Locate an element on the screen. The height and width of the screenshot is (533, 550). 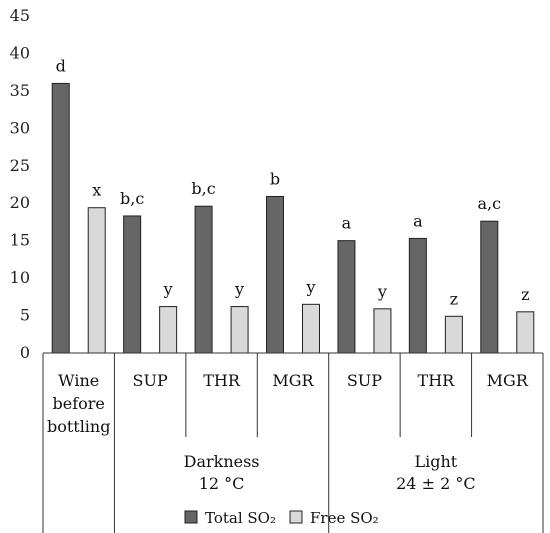
data-label: x is located at coordinates (96, 190).